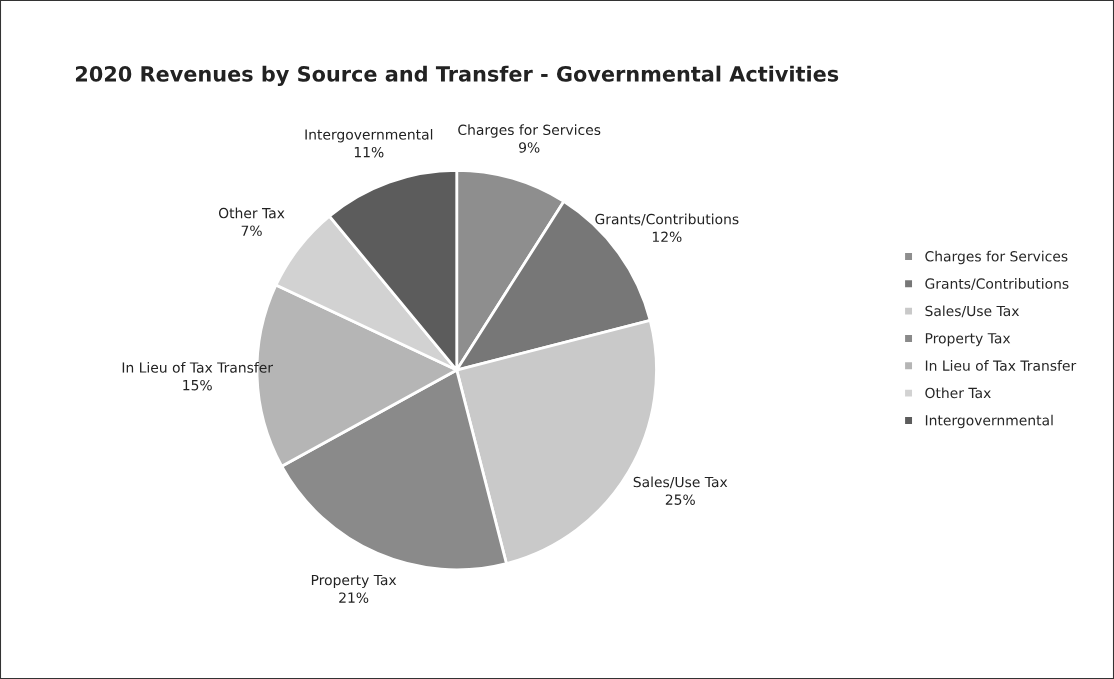  What do you see at coordinates (1001, 365) in the screenshot?
I see `legend-label: In Lieu of Tax Transfer` at bounding box center [1001, 365].